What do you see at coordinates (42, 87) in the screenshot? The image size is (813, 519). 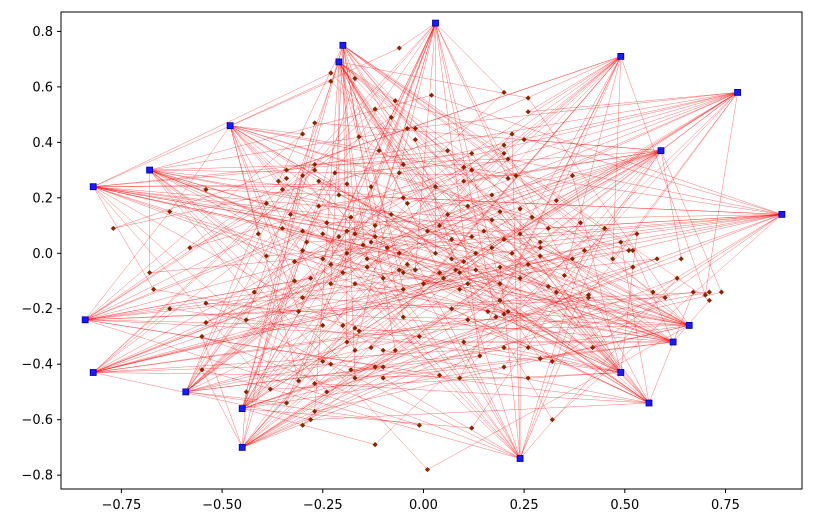 I see `y-tick-label: 0.6` at bounding box center [42, 87].